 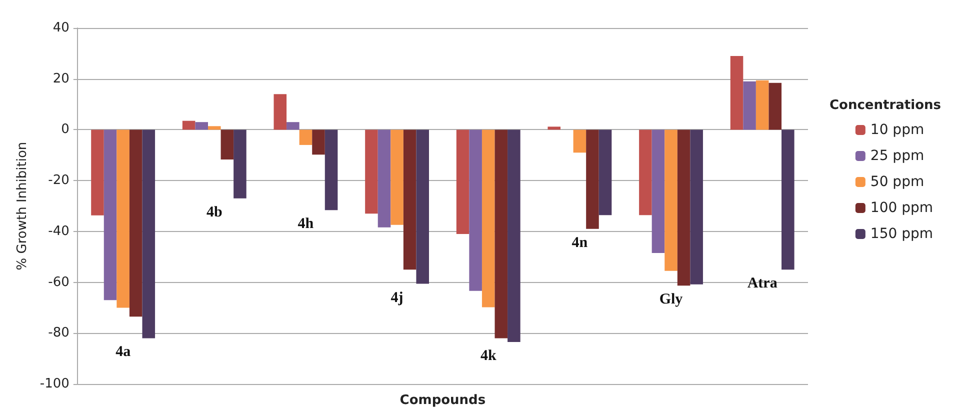 What do you see at coordinates (65, 130) in the screenshot?
I see `y-tick-label: 0` at bounding box center [65, 130].